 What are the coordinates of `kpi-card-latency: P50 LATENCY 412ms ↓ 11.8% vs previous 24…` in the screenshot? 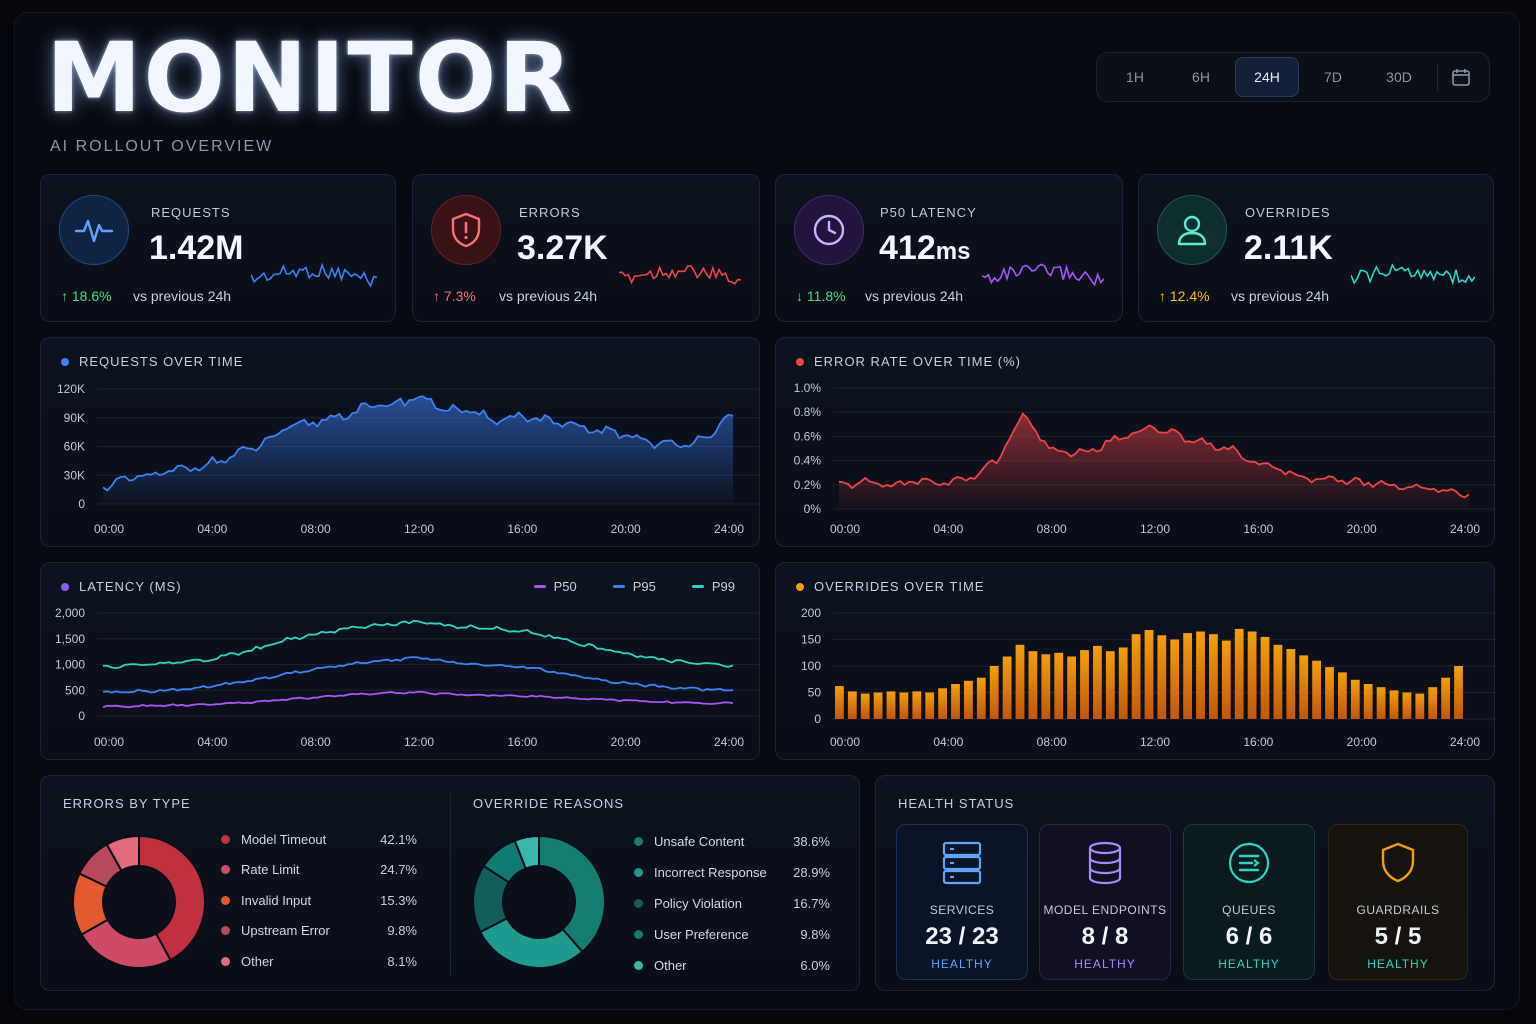 It's located at (949, 248).